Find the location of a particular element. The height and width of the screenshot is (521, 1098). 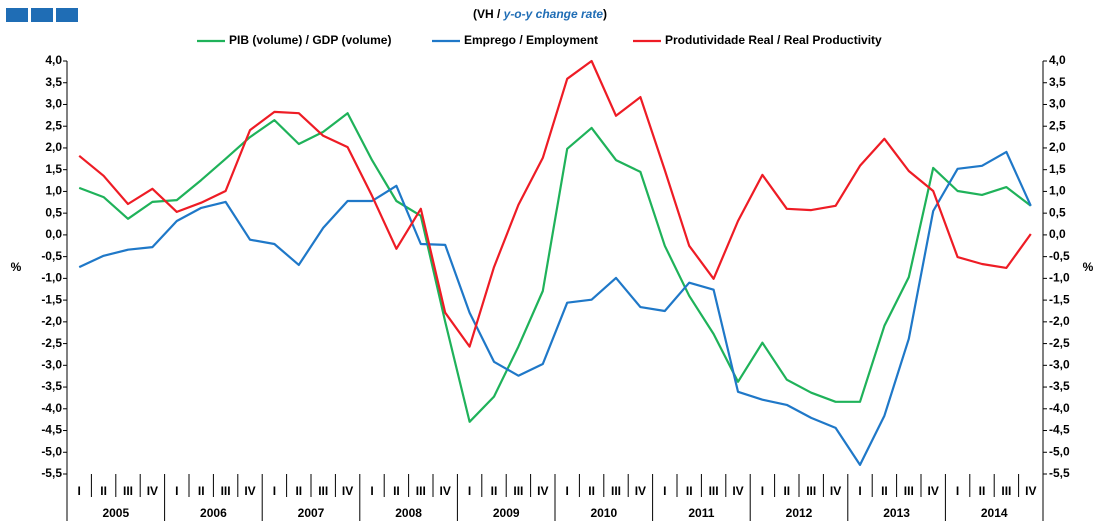

chart-title: (VH / y-o-y change rate) is located at coordinates (540, 14).